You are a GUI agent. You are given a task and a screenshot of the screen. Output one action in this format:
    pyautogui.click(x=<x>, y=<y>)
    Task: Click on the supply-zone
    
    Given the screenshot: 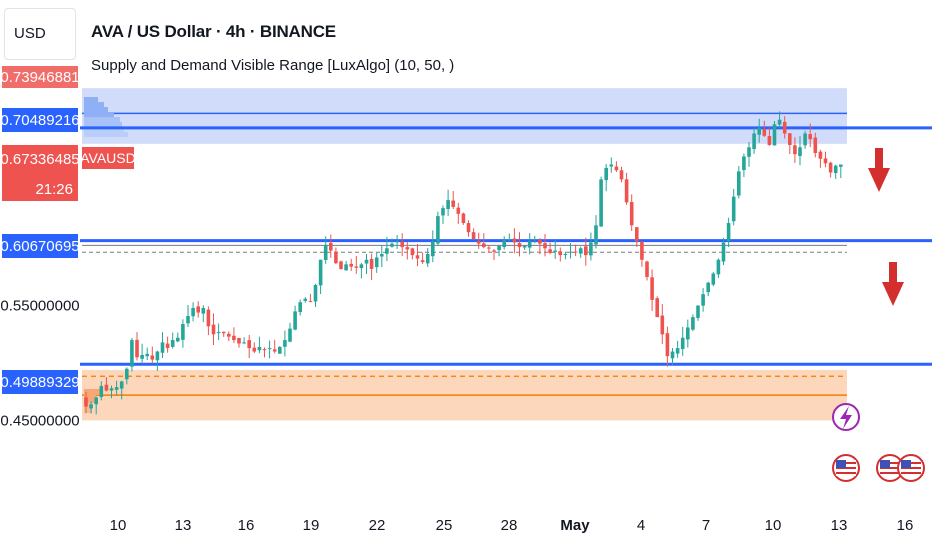 What is the action you would take?
    pyautogui.click(x=464, y=116)
    